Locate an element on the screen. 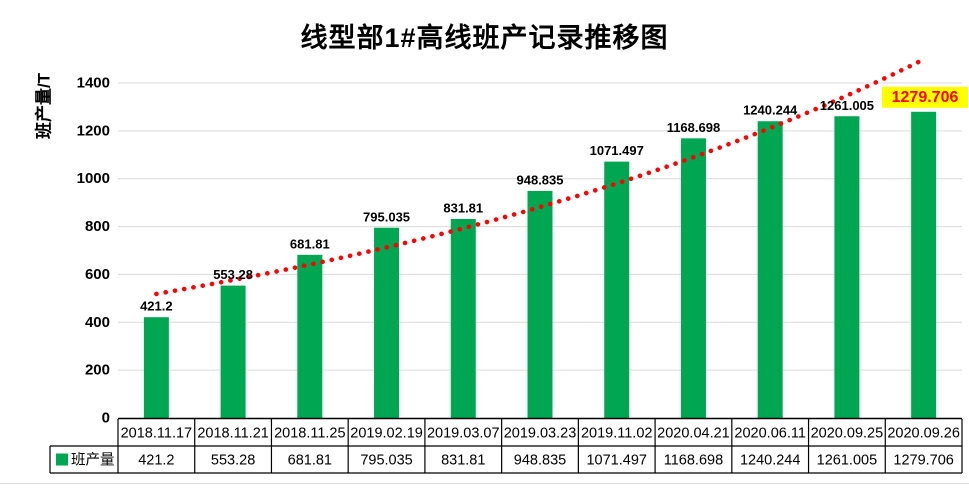 This screenshot has width=969, height=488. table-value-cell: 421.2 is located at coordinates (156, 461).